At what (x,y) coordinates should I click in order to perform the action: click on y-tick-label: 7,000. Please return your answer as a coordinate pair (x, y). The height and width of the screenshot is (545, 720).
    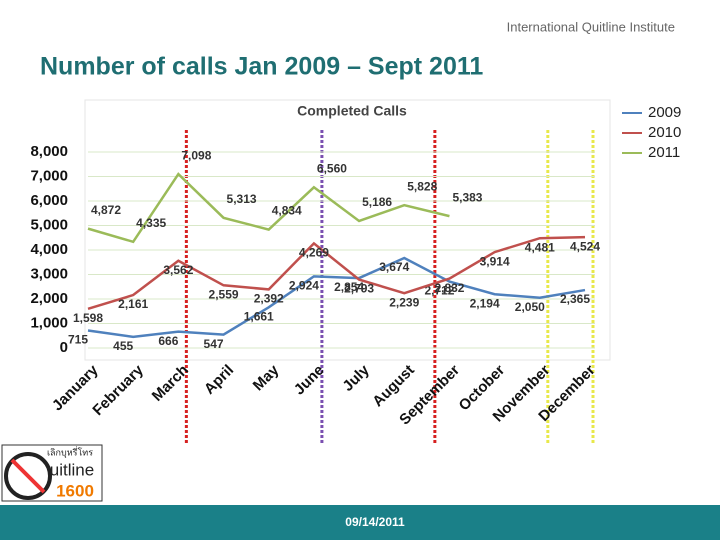
    Looking at the image, I should click on (49, 175).